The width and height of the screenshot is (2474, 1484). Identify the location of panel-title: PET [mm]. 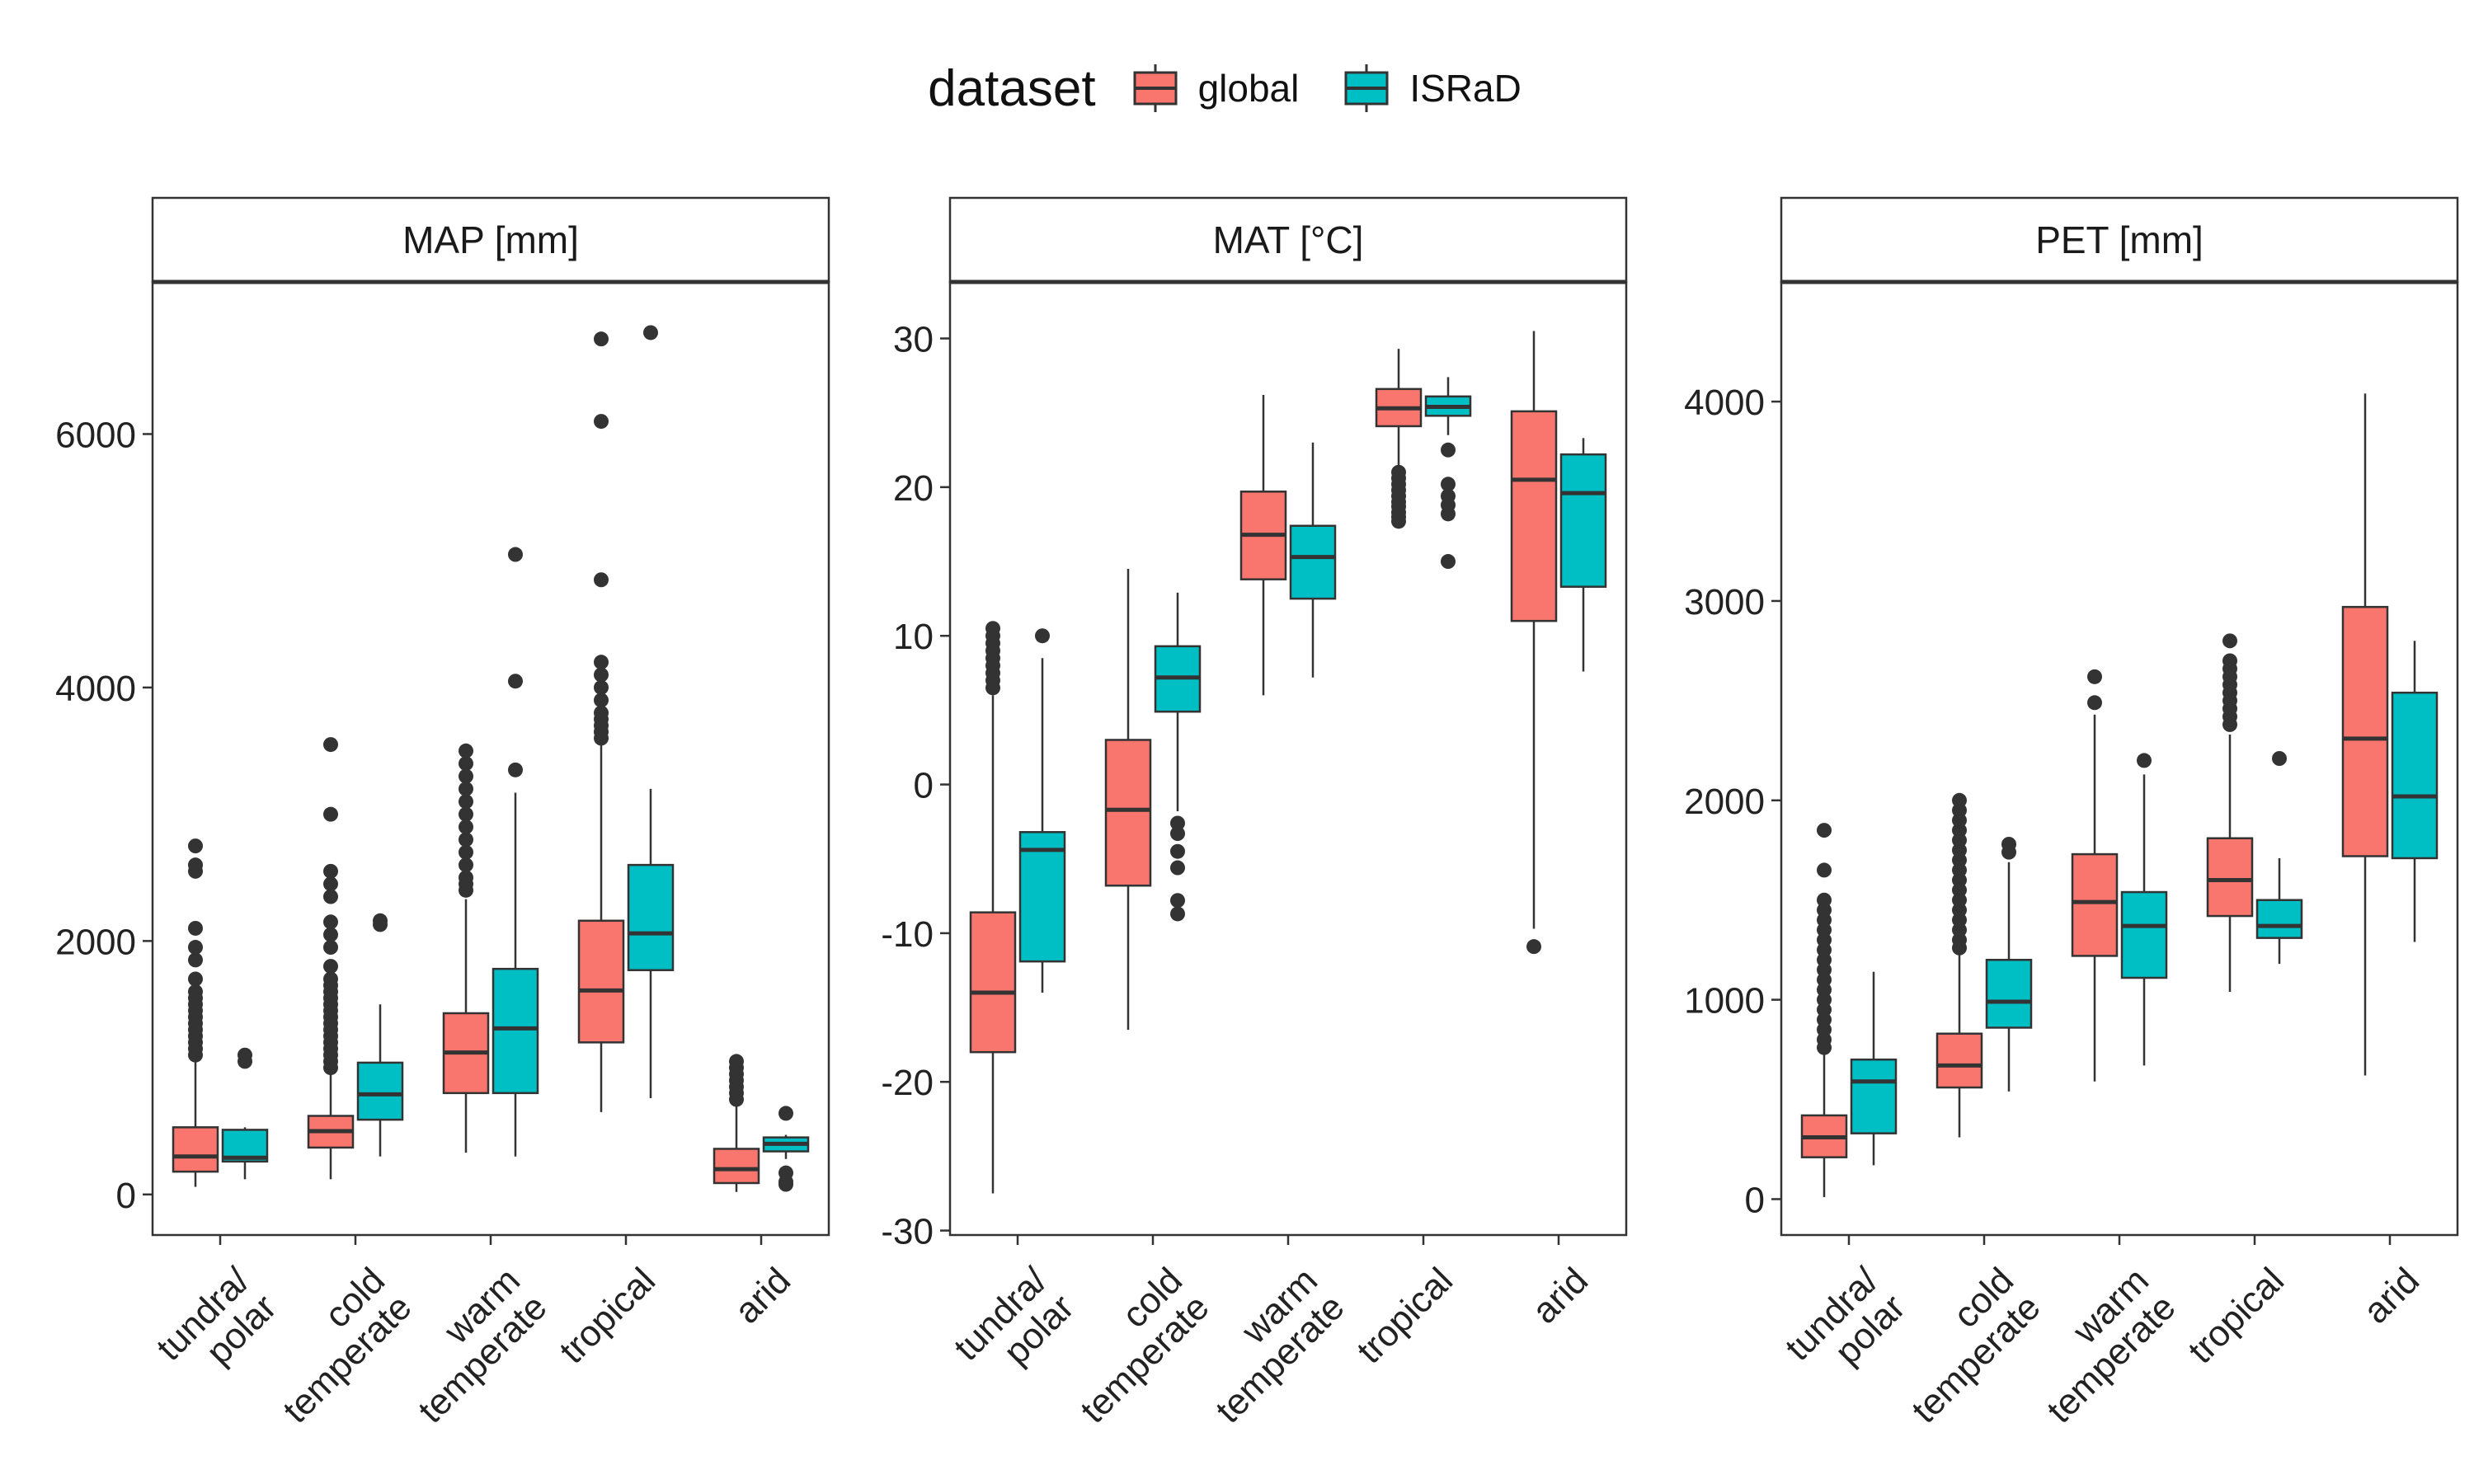
(2119, 239).